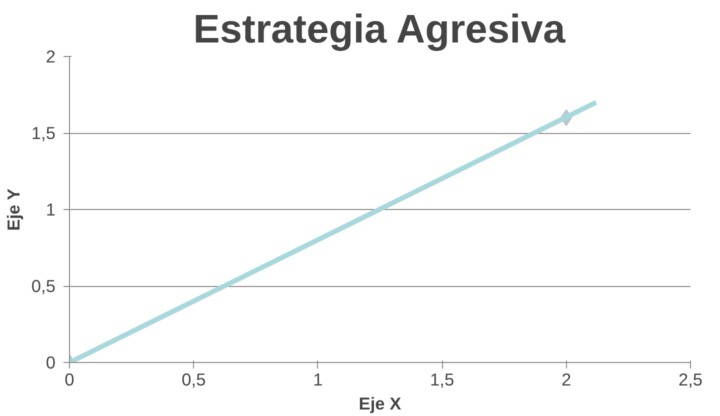 The image size is (720, 416). I want to click on x-tick-label: 2,5, so click(690, 380).